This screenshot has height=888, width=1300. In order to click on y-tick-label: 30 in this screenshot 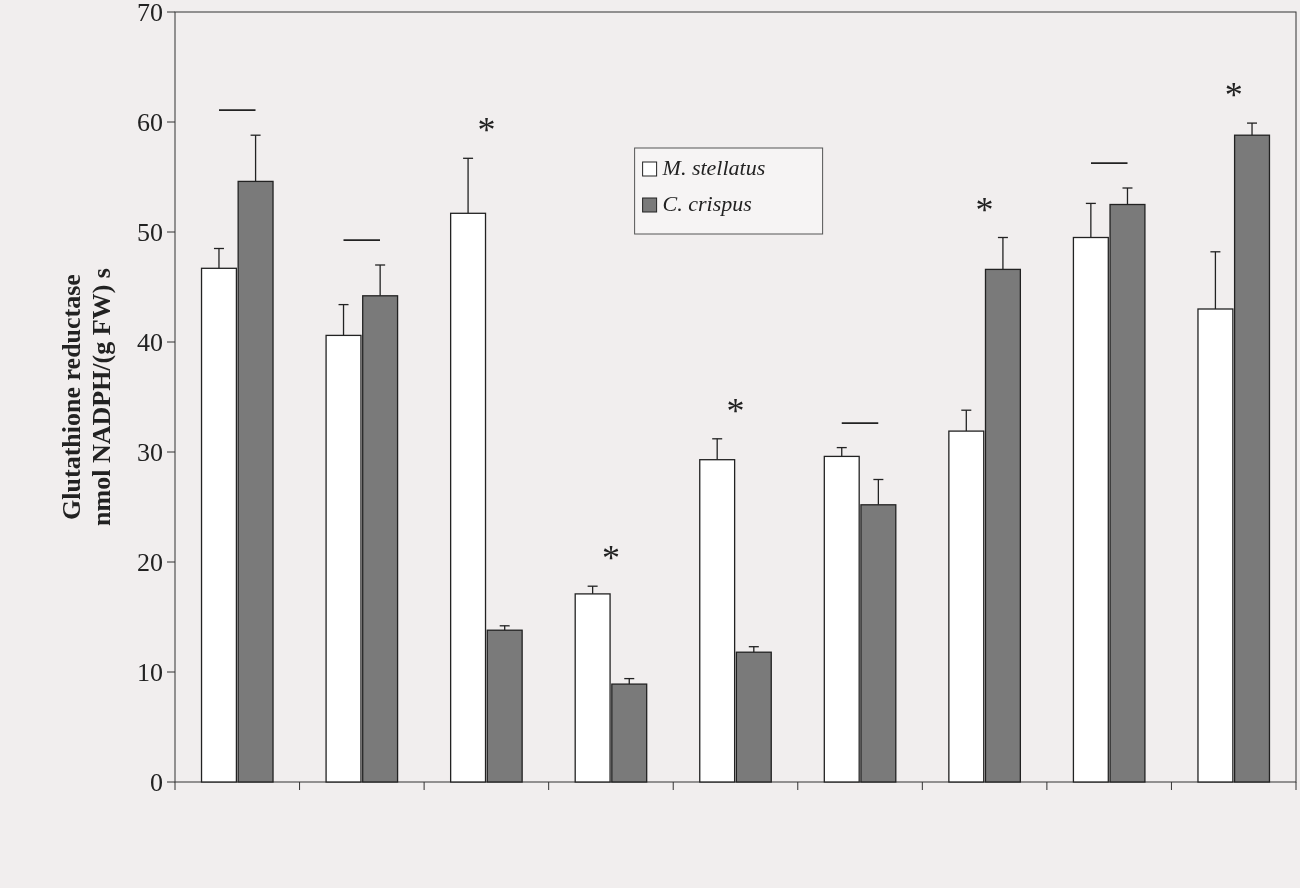, I will do `click(150, 453)`.